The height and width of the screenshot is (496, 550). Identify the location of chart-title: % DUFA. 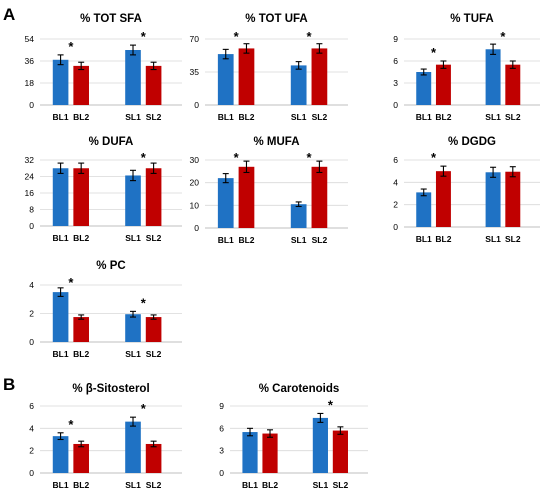
(111, 142).